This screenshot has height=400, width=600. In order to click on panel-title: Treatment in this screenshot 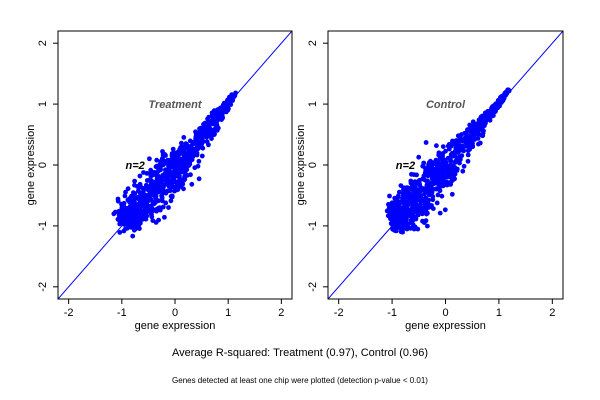, I will do `click(176, 105)`.